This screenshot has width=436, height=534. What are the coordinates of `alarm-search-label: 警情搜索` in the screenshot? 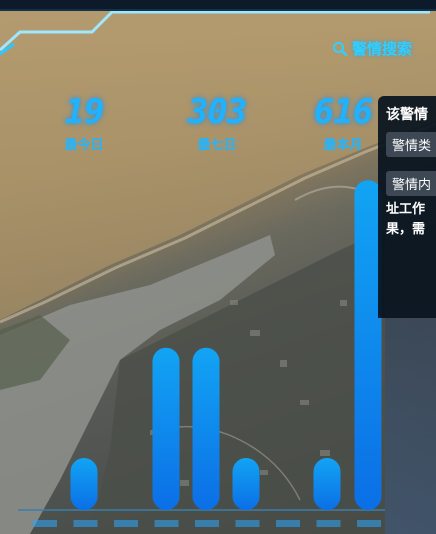 It's located at (381, 49).